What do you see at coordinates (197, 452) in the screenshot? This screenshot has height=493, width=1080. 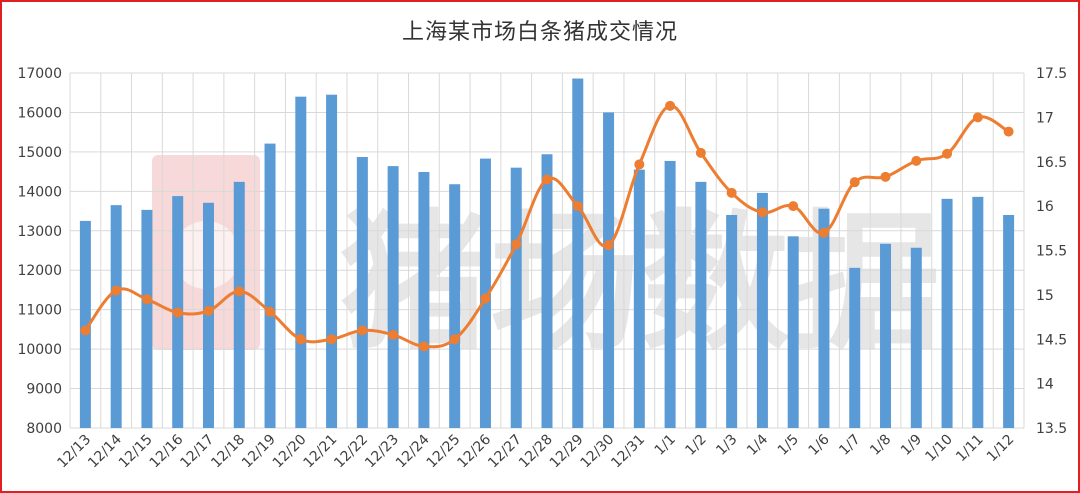 I see `x-tick-label: 12/17` at bounding box center [197, 452].